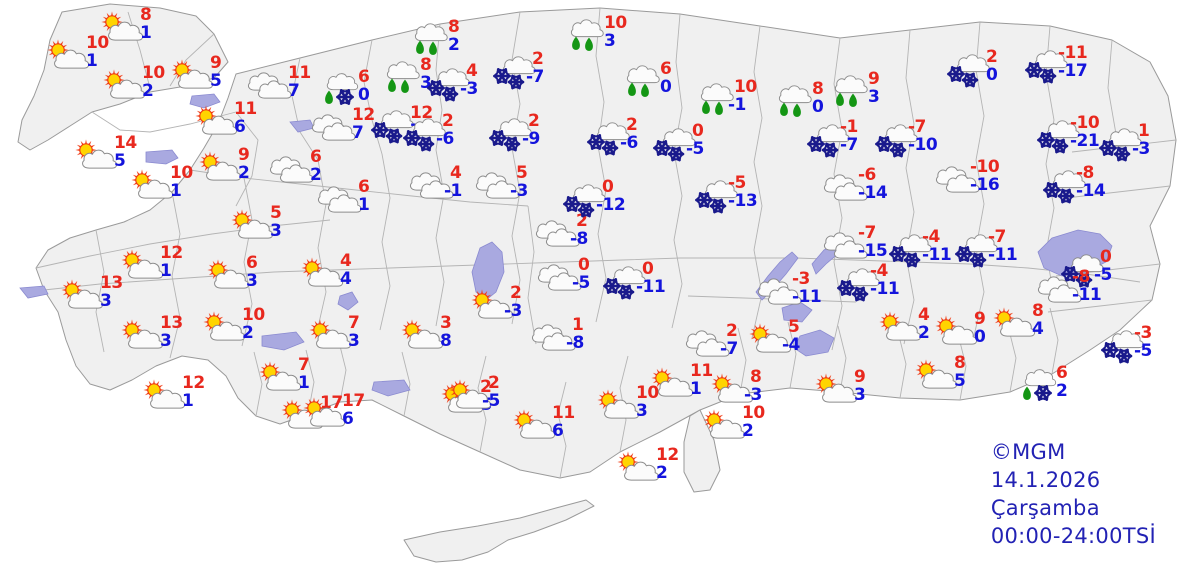 This screenshot has width=1200, height=579. What do you see at coordinates (531, 139) in the screenshot?
I see `temperature-min: -9` at bounding box center [531, 139].